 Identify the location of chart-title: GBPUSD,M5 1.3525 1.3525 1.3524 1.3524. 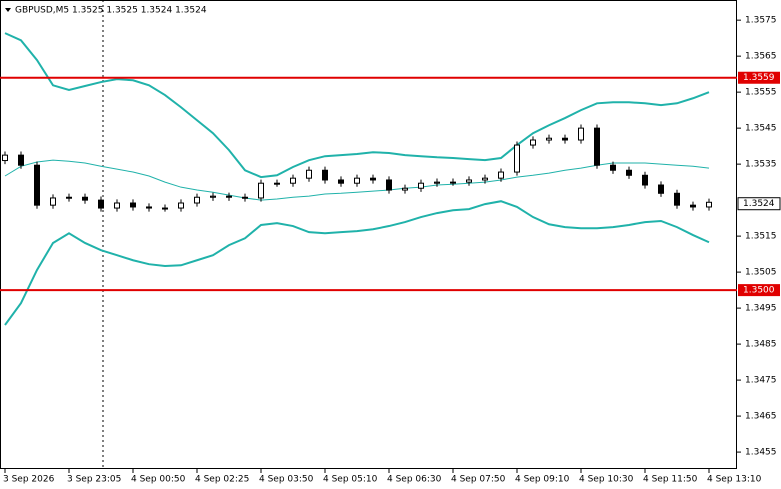
(111, 11).